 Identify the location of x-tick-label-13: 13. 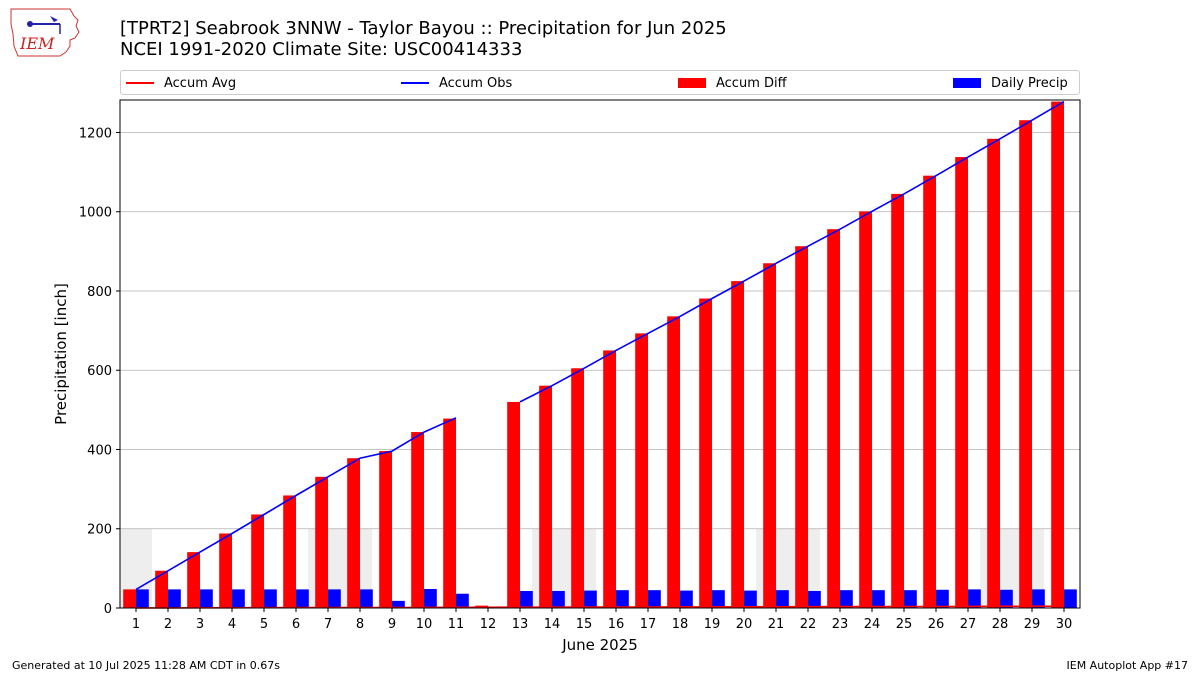
(520, 624).